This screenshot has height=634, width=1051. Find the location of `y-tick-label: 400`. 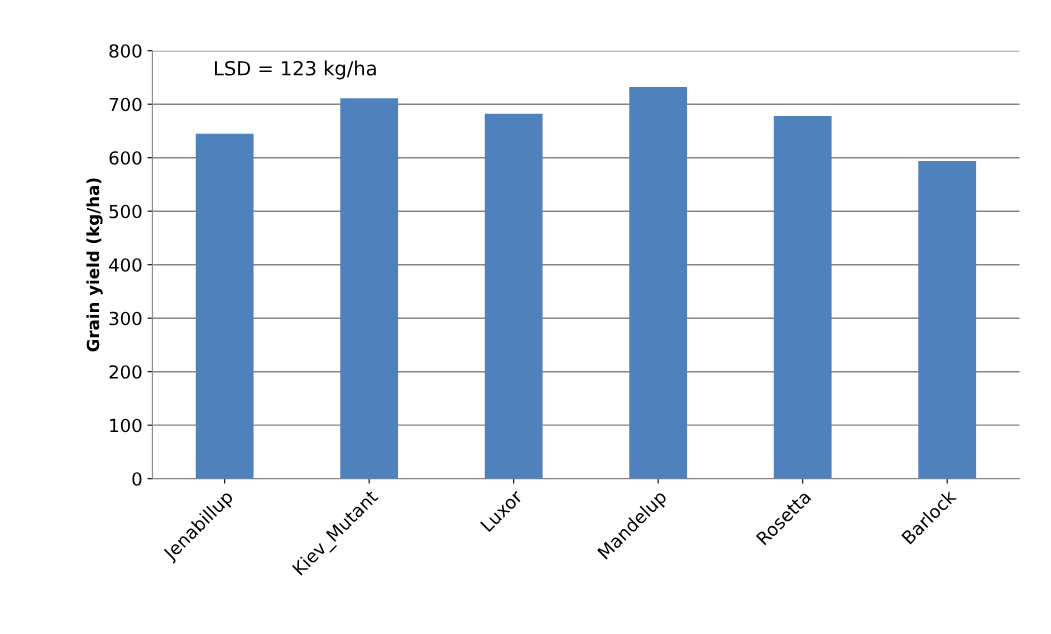

y-tick-label: 400 is located at coordinates (125, 265).